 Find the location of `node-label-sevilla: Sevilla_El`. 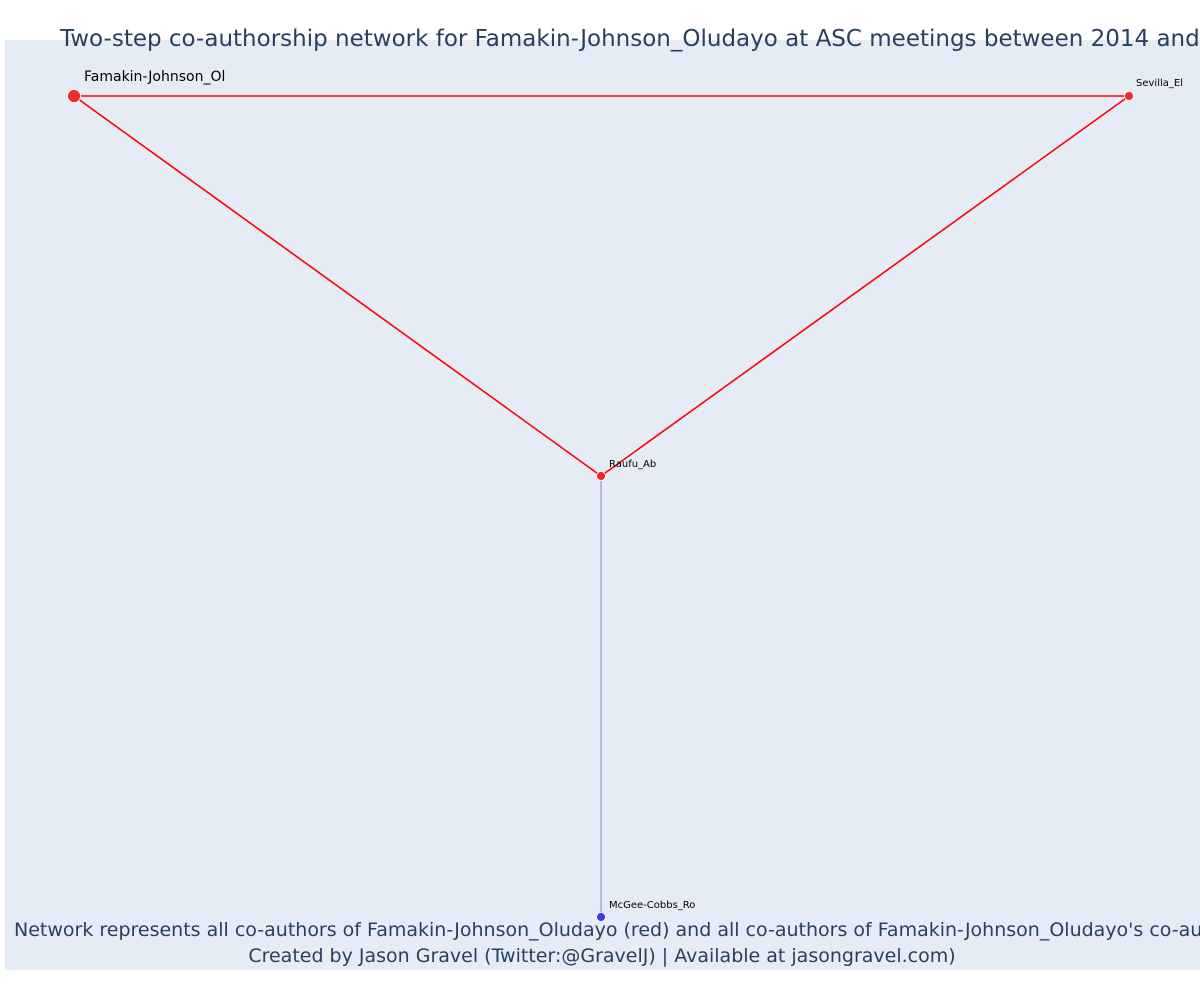

node-label-sevilla: Sevilla_El is located at coordinates (1159, 83).